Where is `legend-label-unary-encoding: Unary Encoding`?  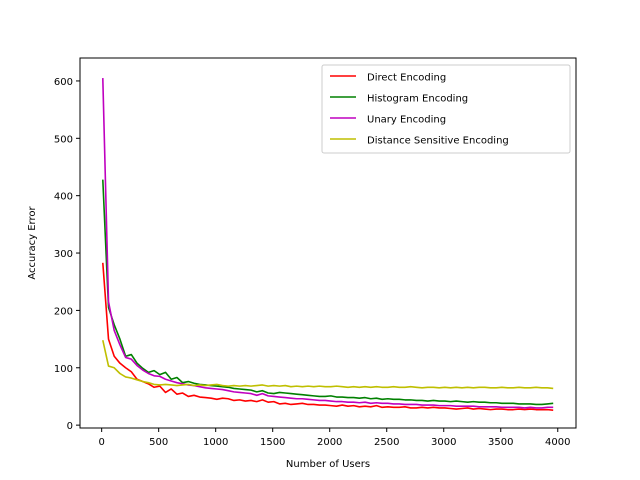
legend-label-unary-encoding: Unary Encoding is located at coordinates (406, 120).